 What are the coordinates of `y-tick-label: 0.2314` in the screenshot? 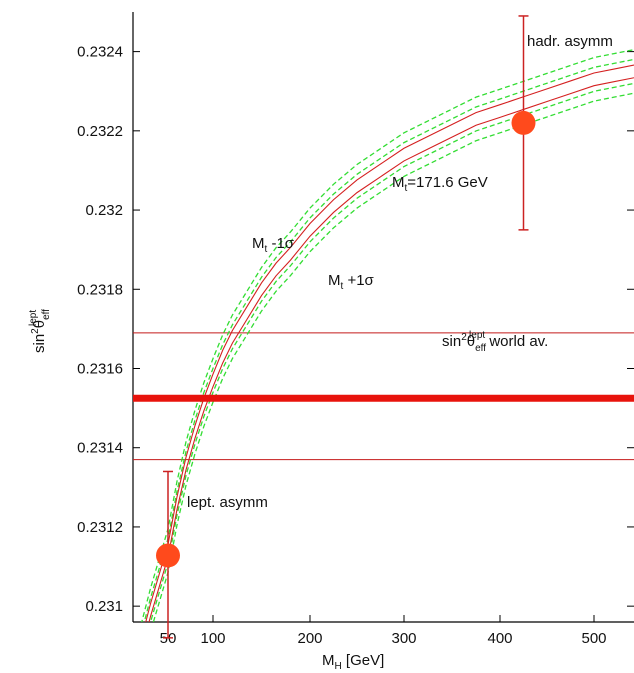 It's located at (100, 448).